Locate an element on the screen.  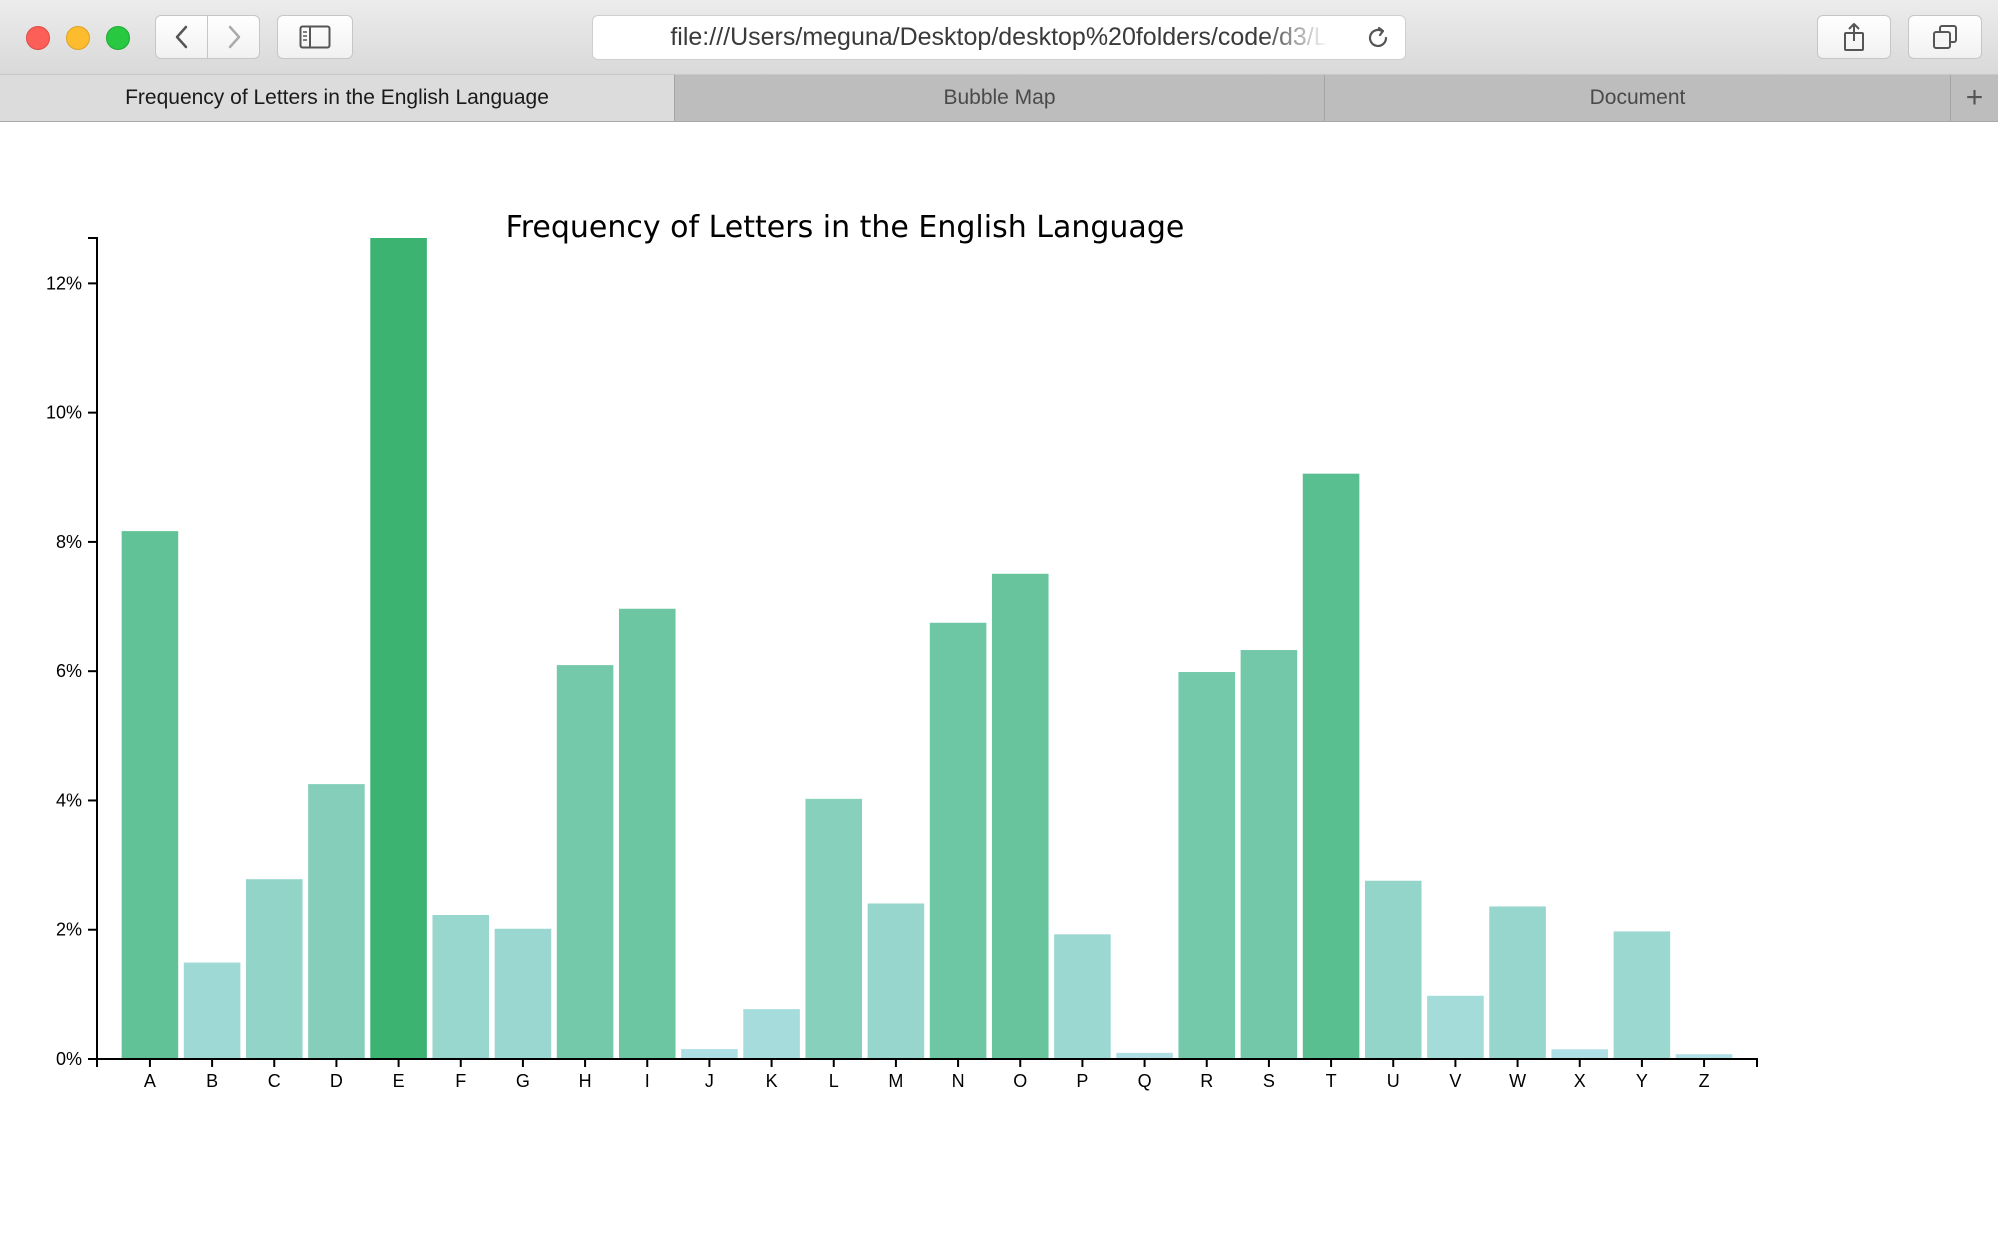
x-tick-label: N is located at coordinates (958, 1081).